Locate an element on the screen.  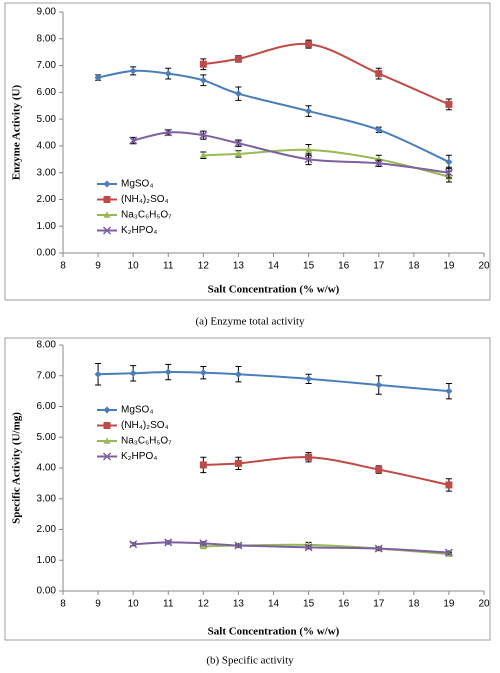
y-axis-title: Specific Activity (U/mg) is located at coordinates (17, 468).